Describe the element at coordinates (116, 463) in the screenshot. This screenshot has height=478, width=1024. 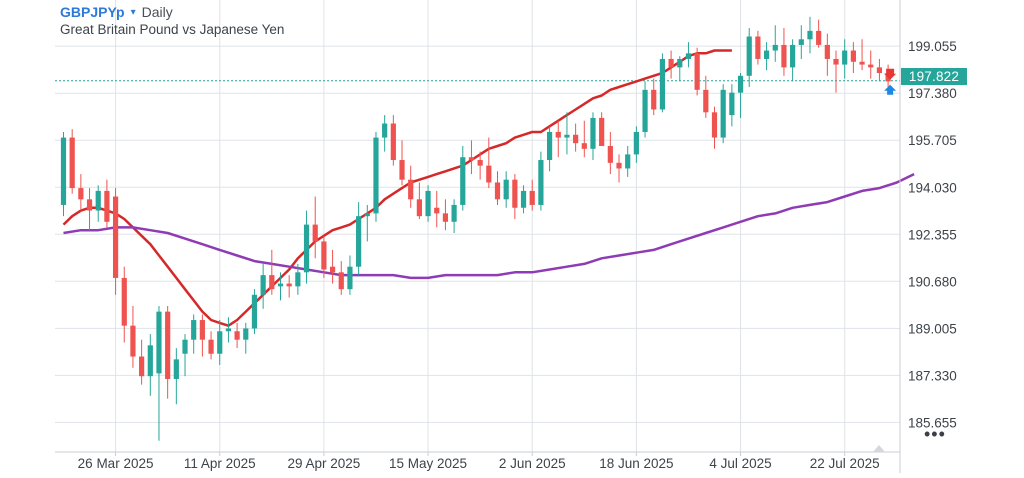
I see `x-tick-label: 26 Mar 2025` at that location.